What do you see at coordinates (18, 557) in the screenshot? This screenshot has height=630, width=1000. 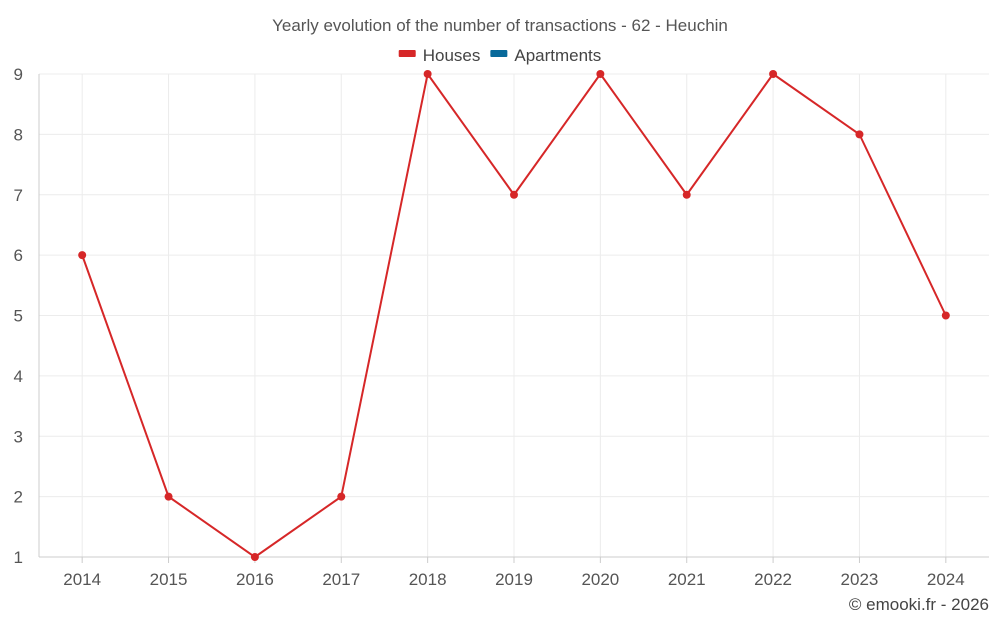 I see `y-tick-label: 1` at bounding box center [18, 557].